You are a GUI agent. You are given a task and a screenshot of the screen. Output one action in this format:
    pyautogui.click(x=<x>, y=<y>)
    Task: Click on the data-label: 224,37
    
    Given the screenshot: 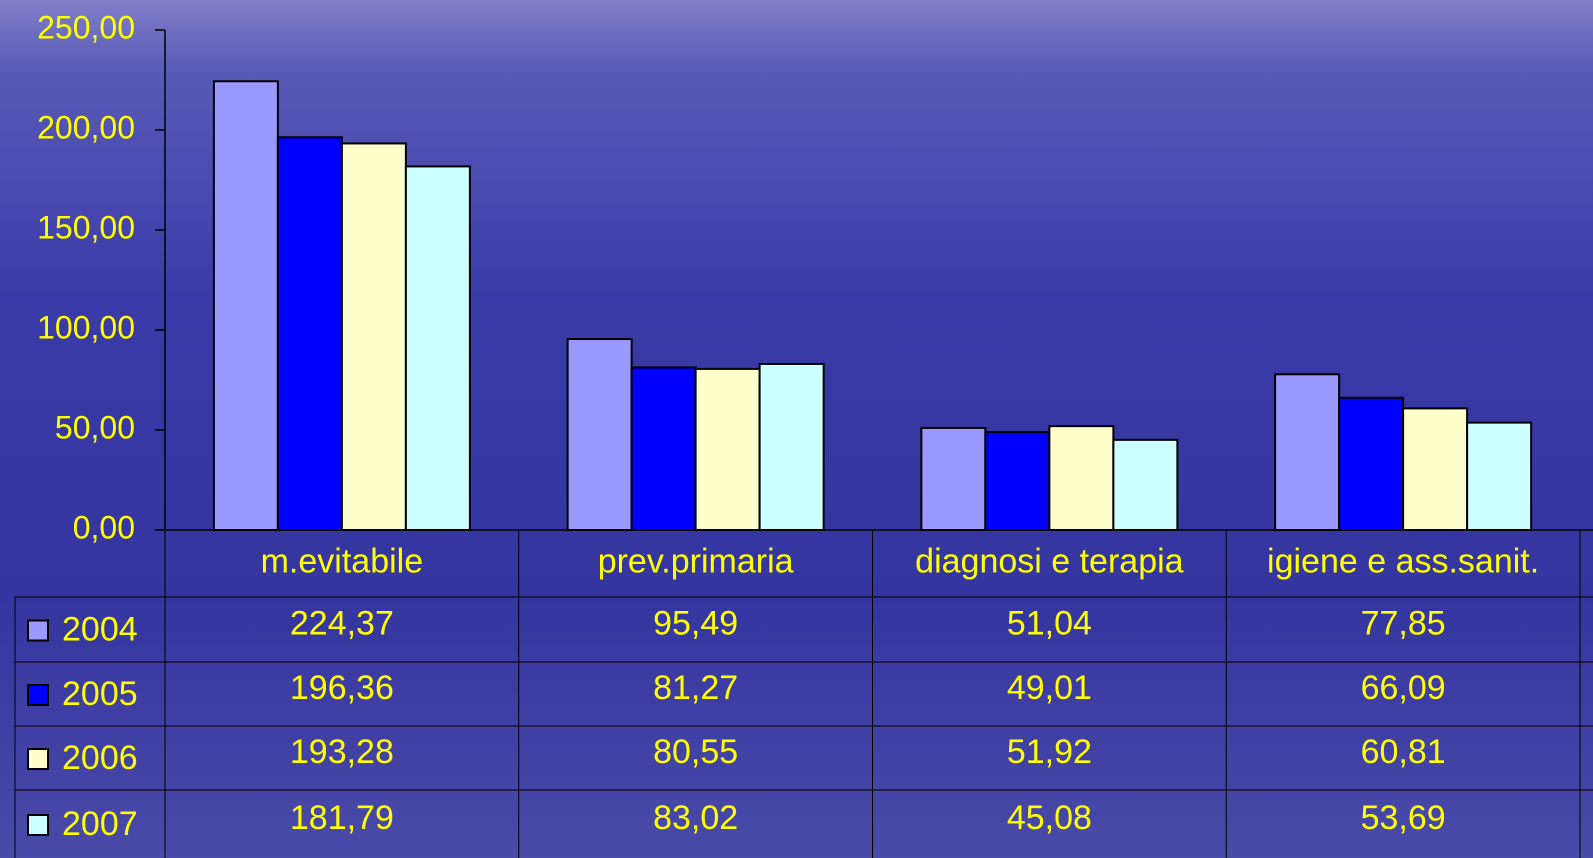 What is the action you would take?
    pyautogui.click(x=342, y=623)
    